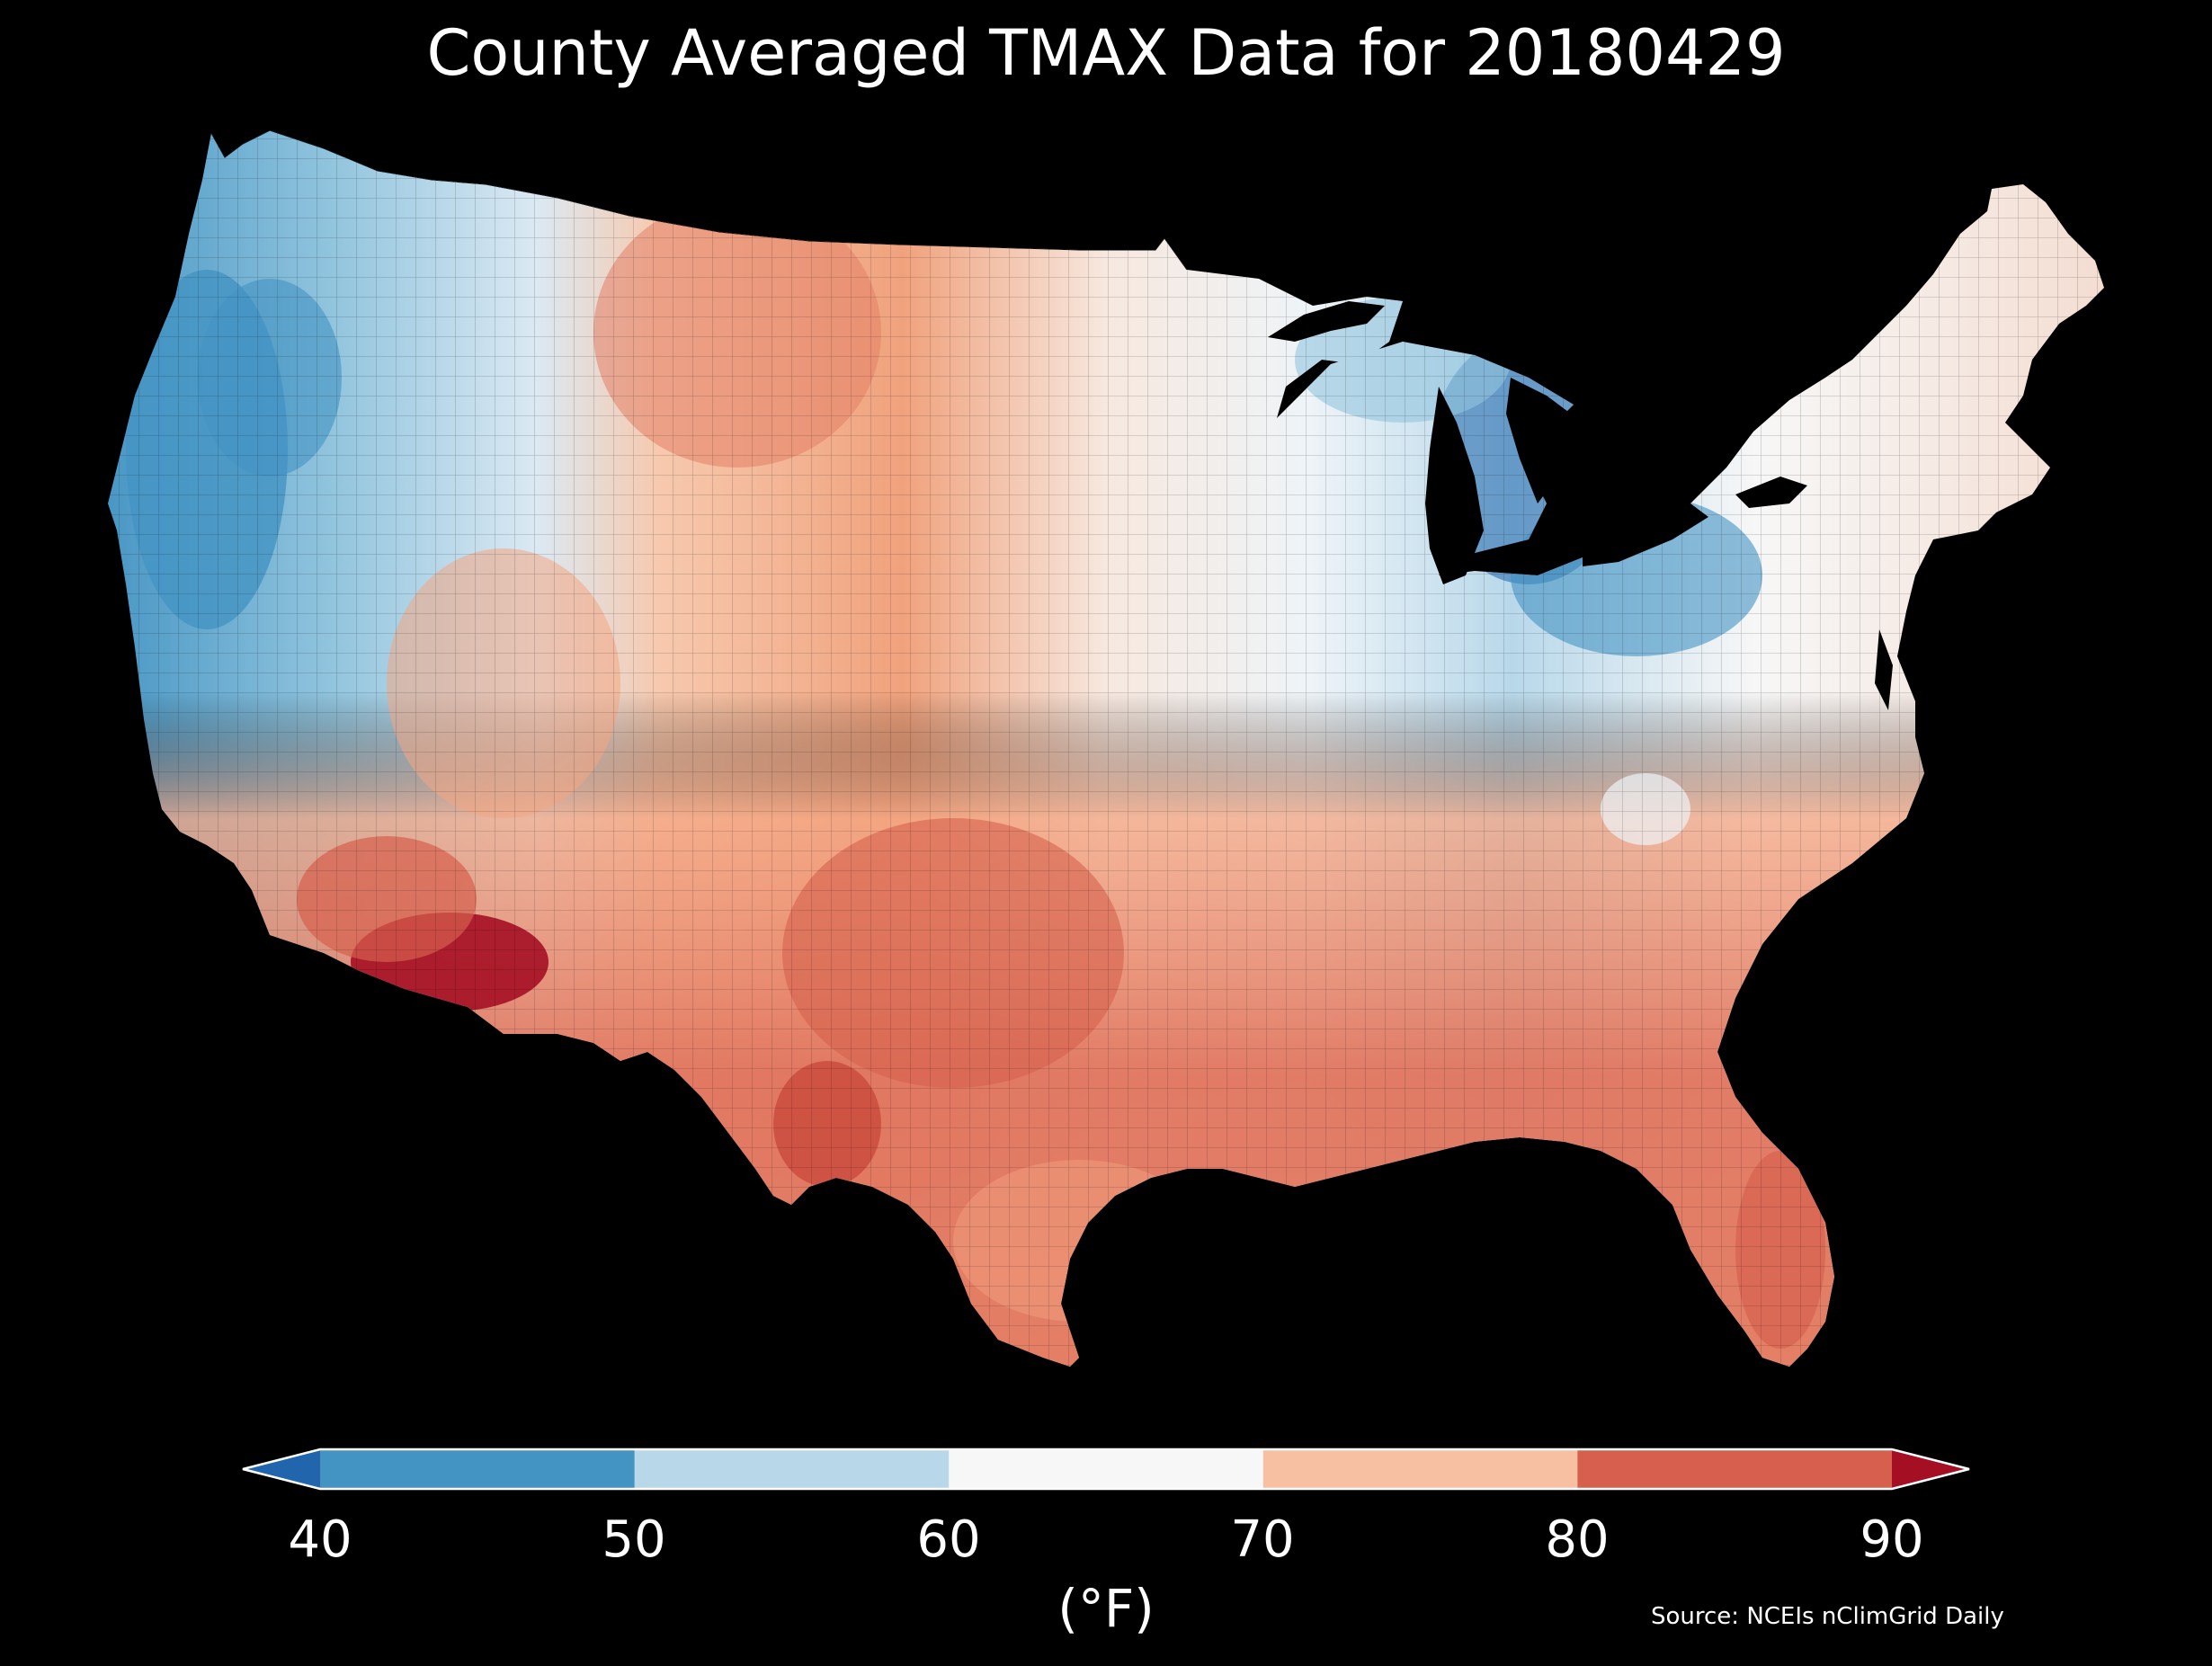  I want to click on great-lakes, so click(1537, 443).